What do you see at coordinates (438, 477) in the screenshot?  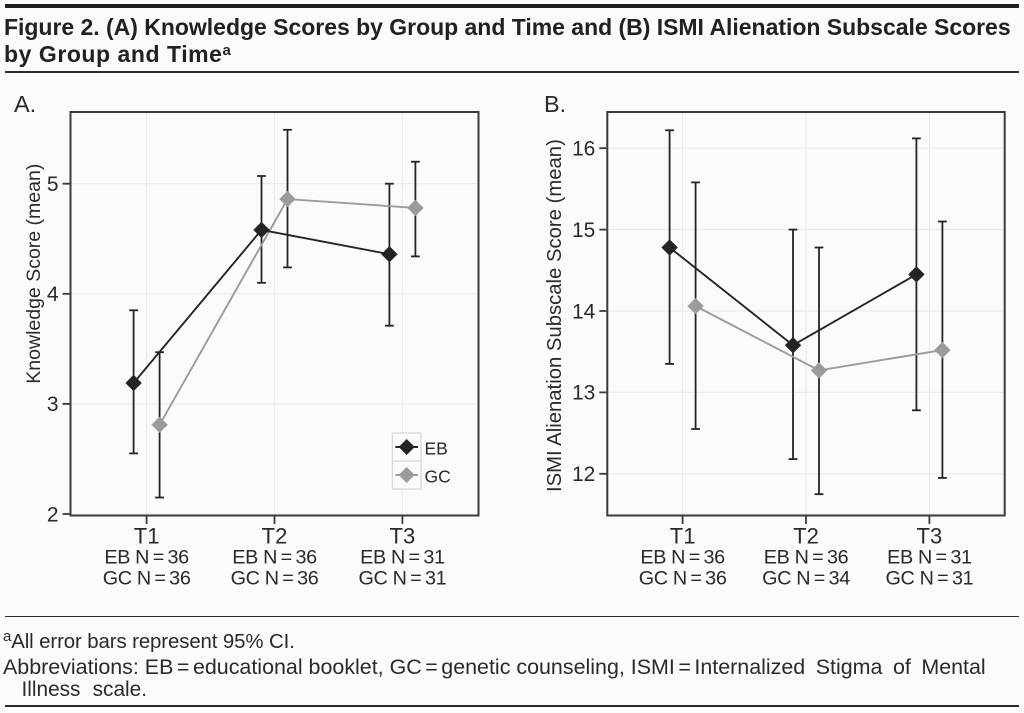 I see `svg-text: GC` at bounding box center [438, 477].